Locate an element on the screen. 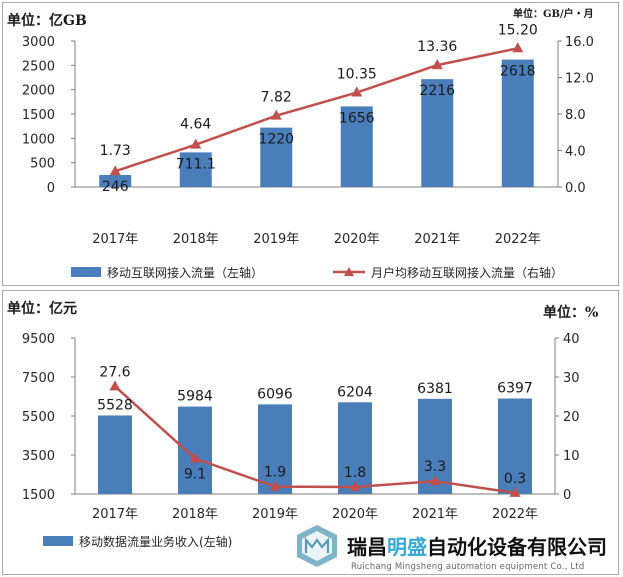 This screenshot has height=577, width=623. left-tick-label: 2500 is located at coordinates (38, 66).